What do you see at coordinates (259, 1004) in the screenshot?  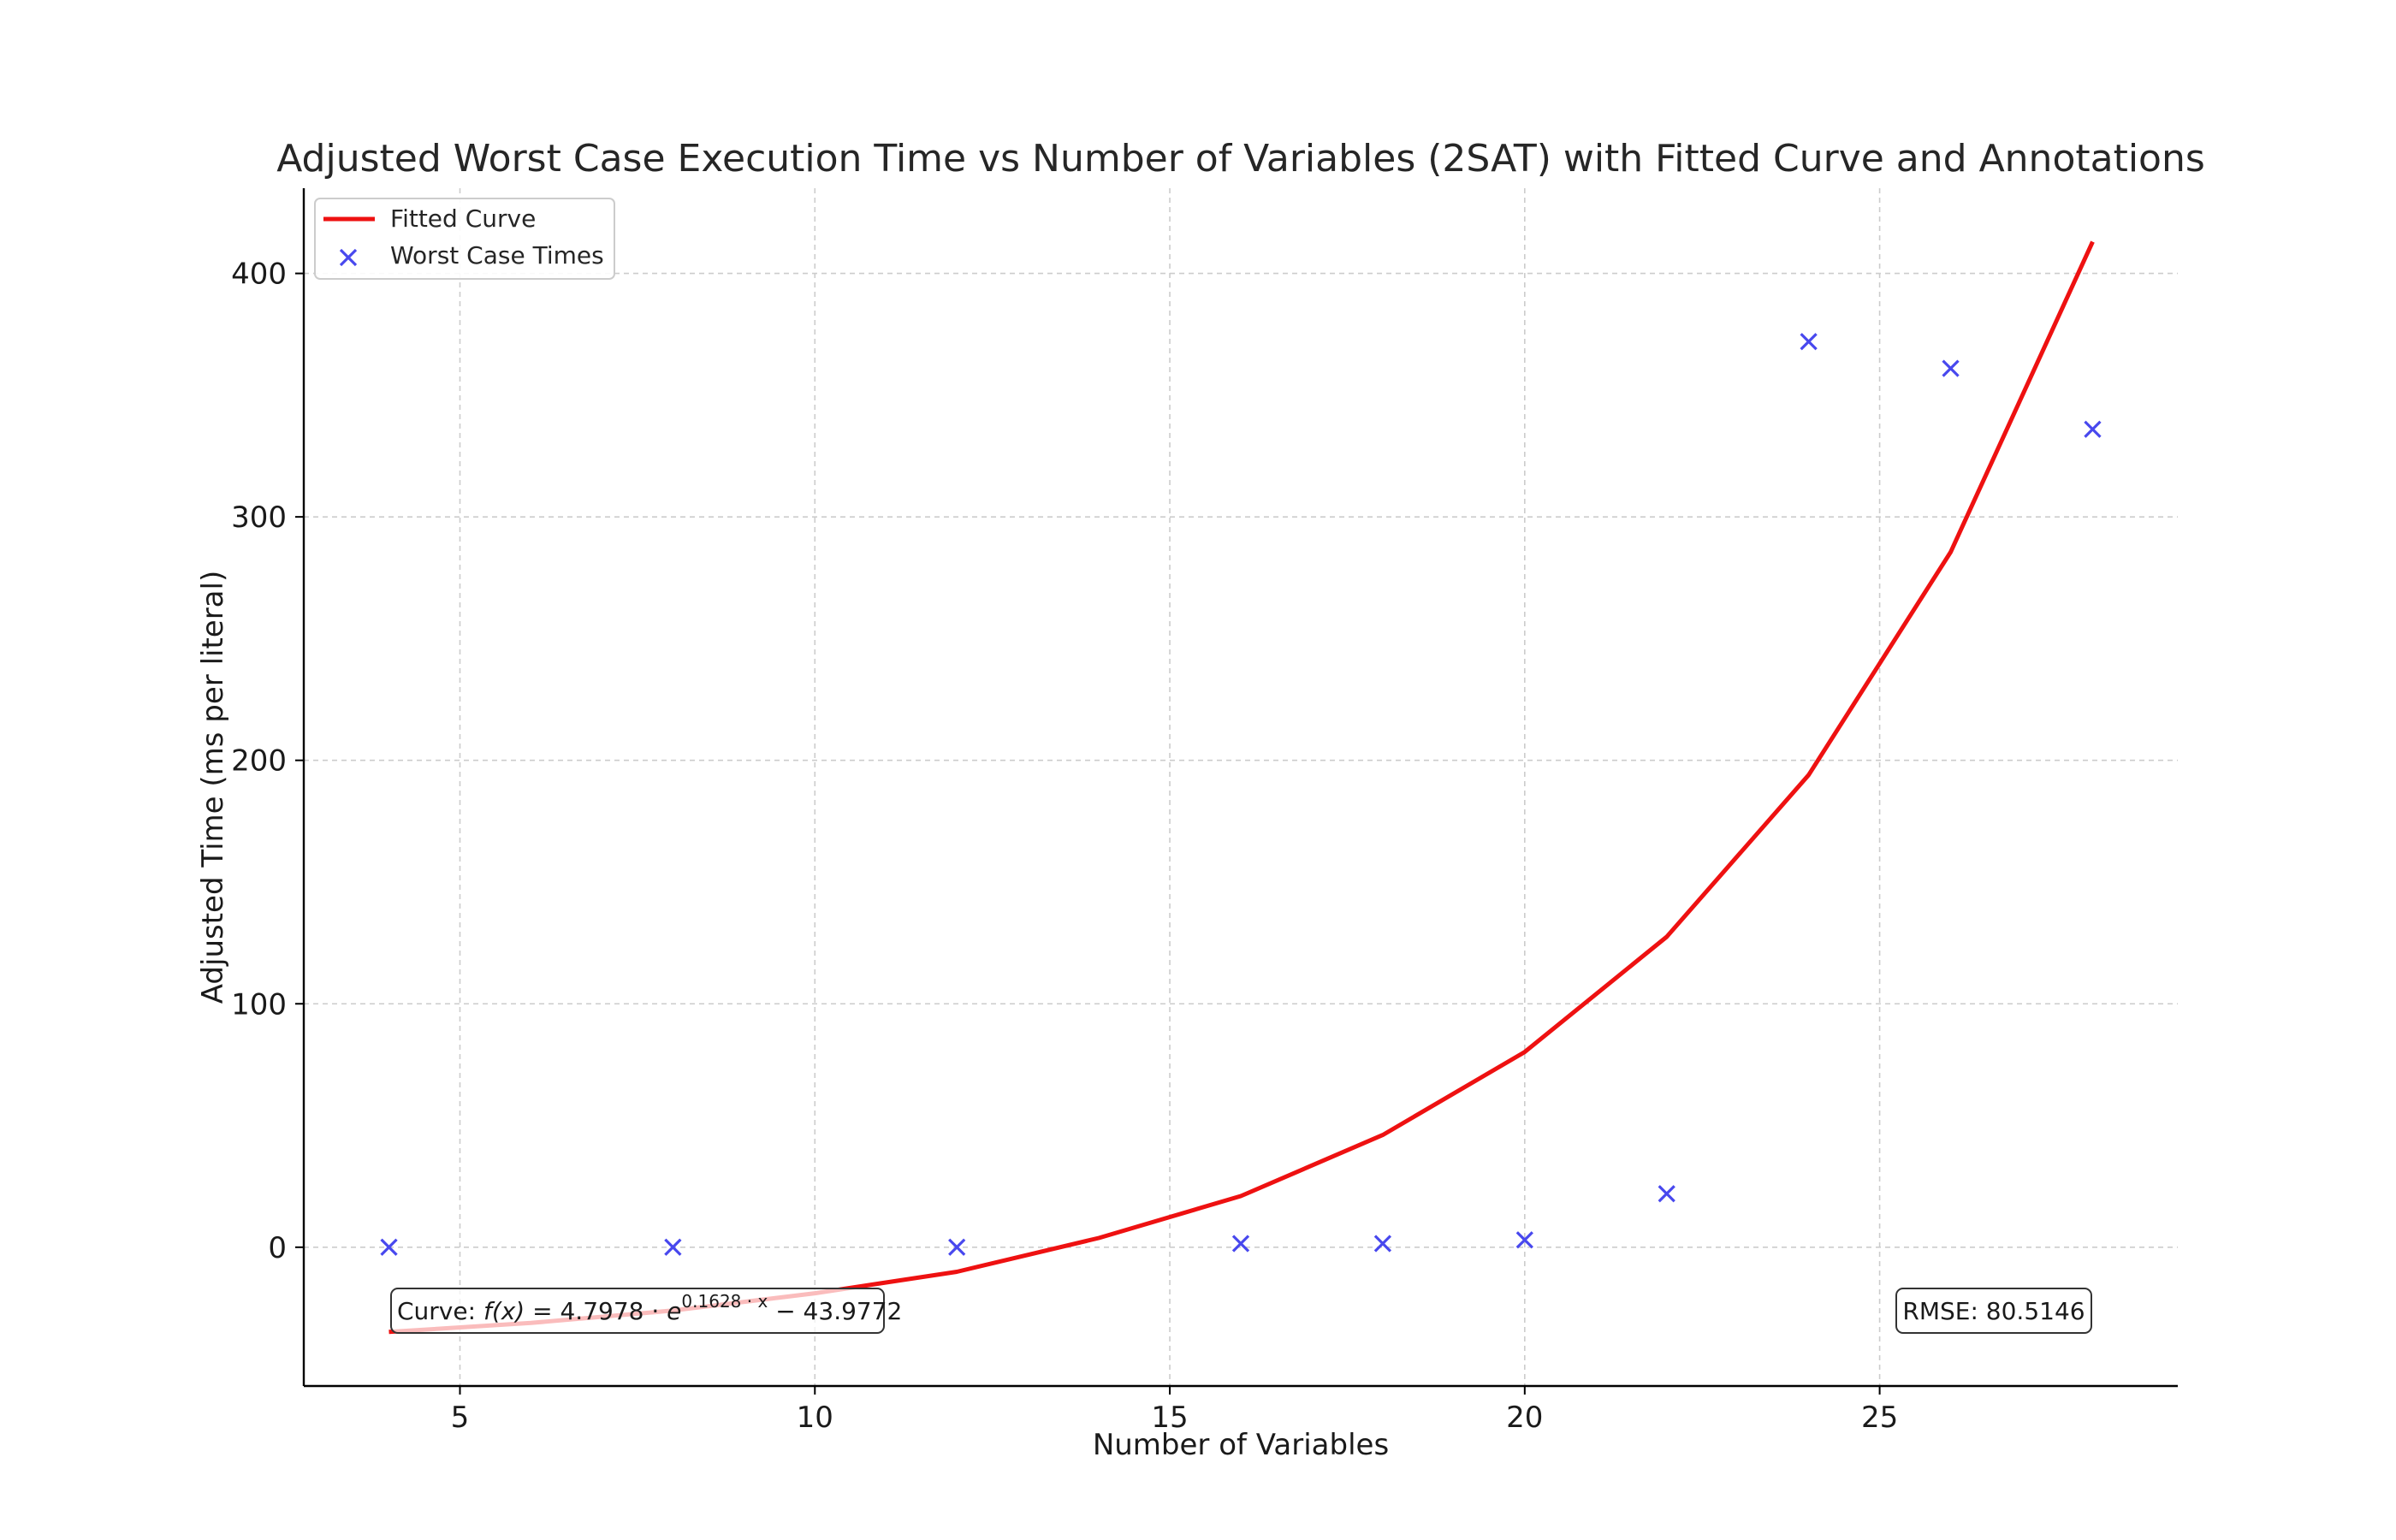 I see `y-tick-label: 100` at bounding box center [259, 1004].